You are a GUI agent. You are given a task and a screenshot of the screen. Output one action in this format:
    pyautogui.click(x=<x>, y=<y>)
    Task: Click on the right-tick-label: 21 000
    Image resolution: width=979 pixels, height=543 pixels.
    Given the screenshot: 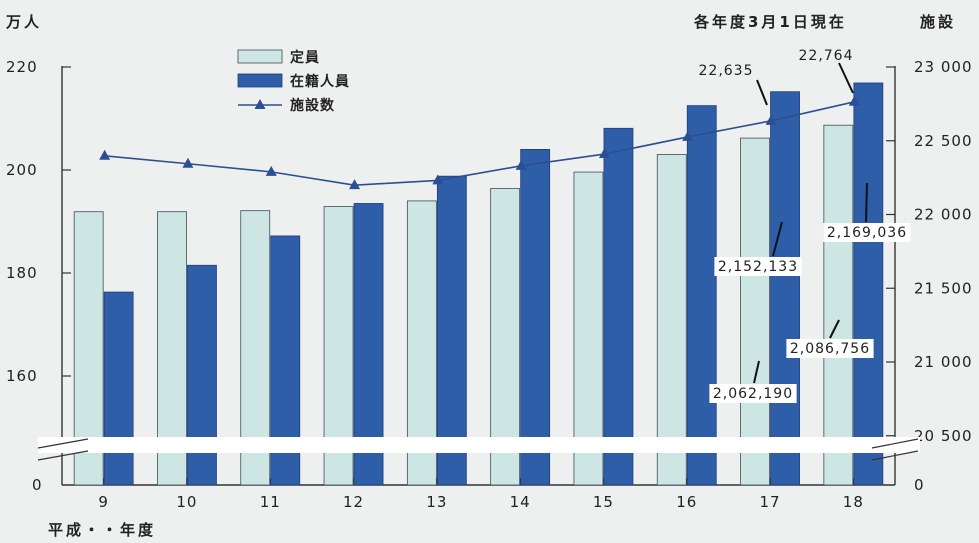 What is the action you would take?
    pyautogui.click(x=943, y=362)
    